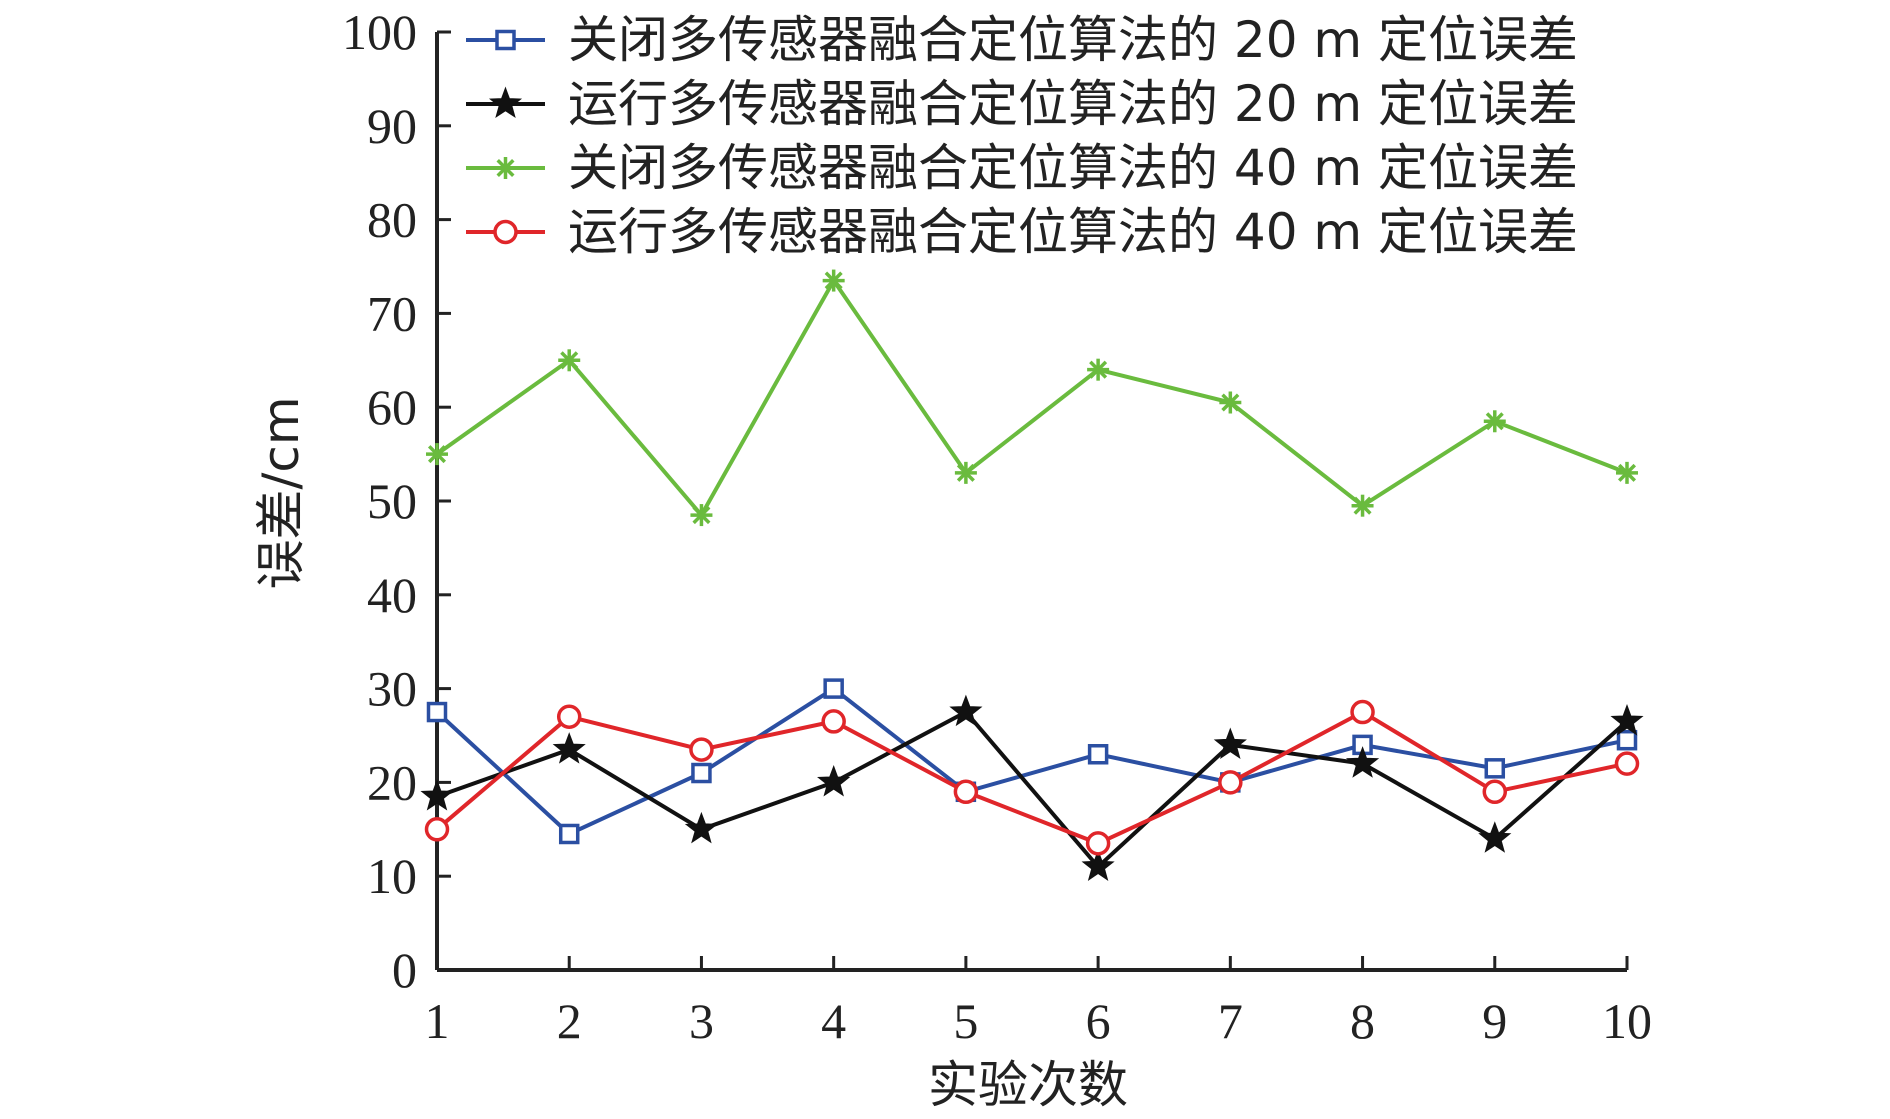 The width and height of the screenshot is (1890, 1119). I want to click on legend-item-4: 运行多传感器融合定位算法的 40 m 定位误差, so click(1022, 232).